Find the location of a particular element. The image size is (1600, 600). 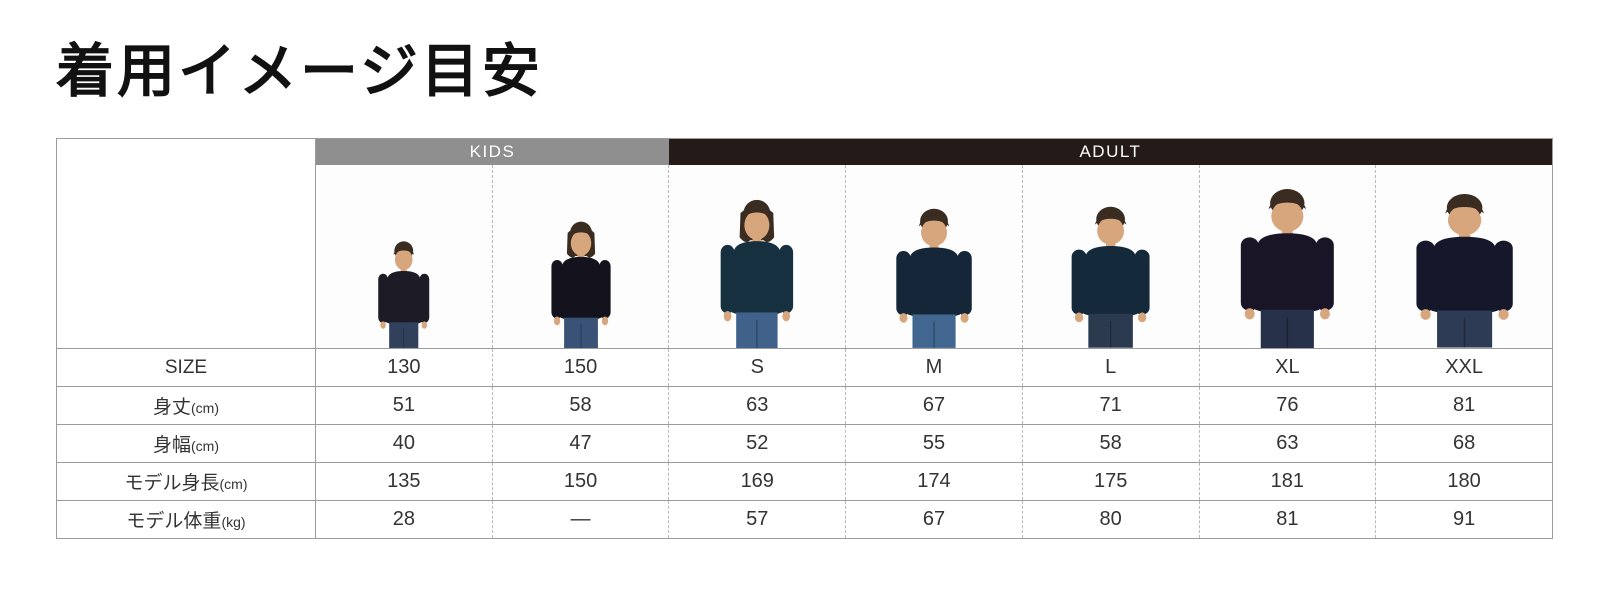

body-length-row: 身丈(cm) 51 58 63 67 71 76 81 is located at coordinates (804, 405).